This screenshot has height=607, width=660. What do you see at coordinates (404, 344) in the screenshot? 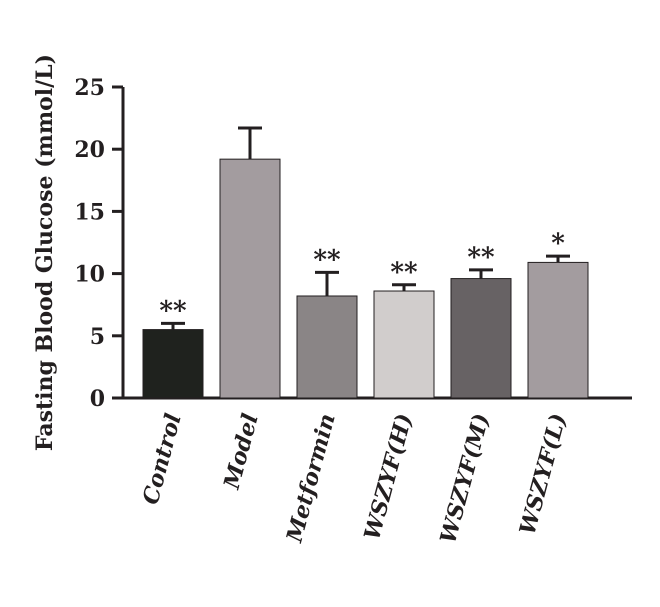
I see `bar-wszyf-h-` at bounding box center [404, 344].